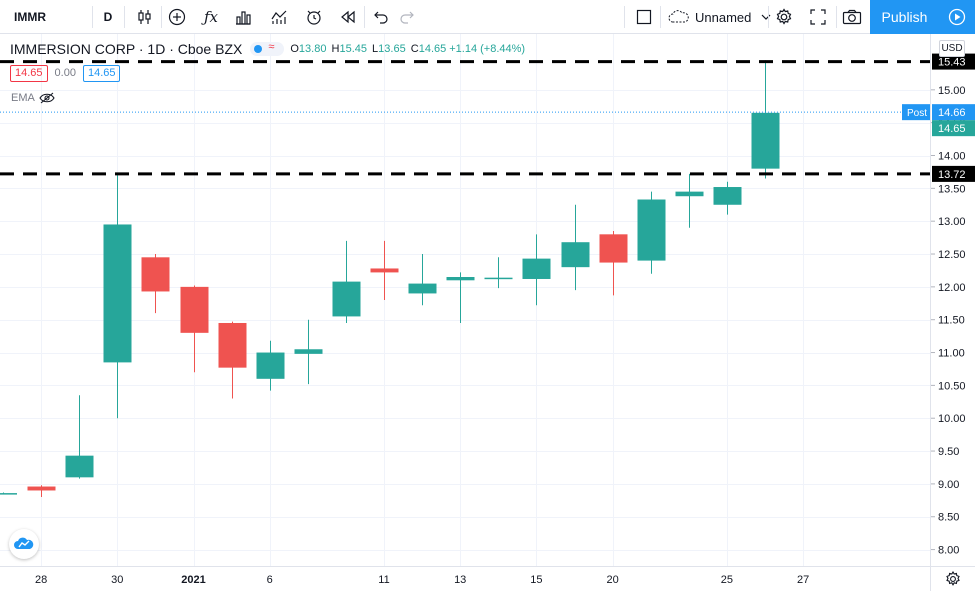  What do you see at coordinates (422, 580) in the screenshot?
I see `time-axis-canvas: 23283020216111315202527` at bounding box center [422, 580].